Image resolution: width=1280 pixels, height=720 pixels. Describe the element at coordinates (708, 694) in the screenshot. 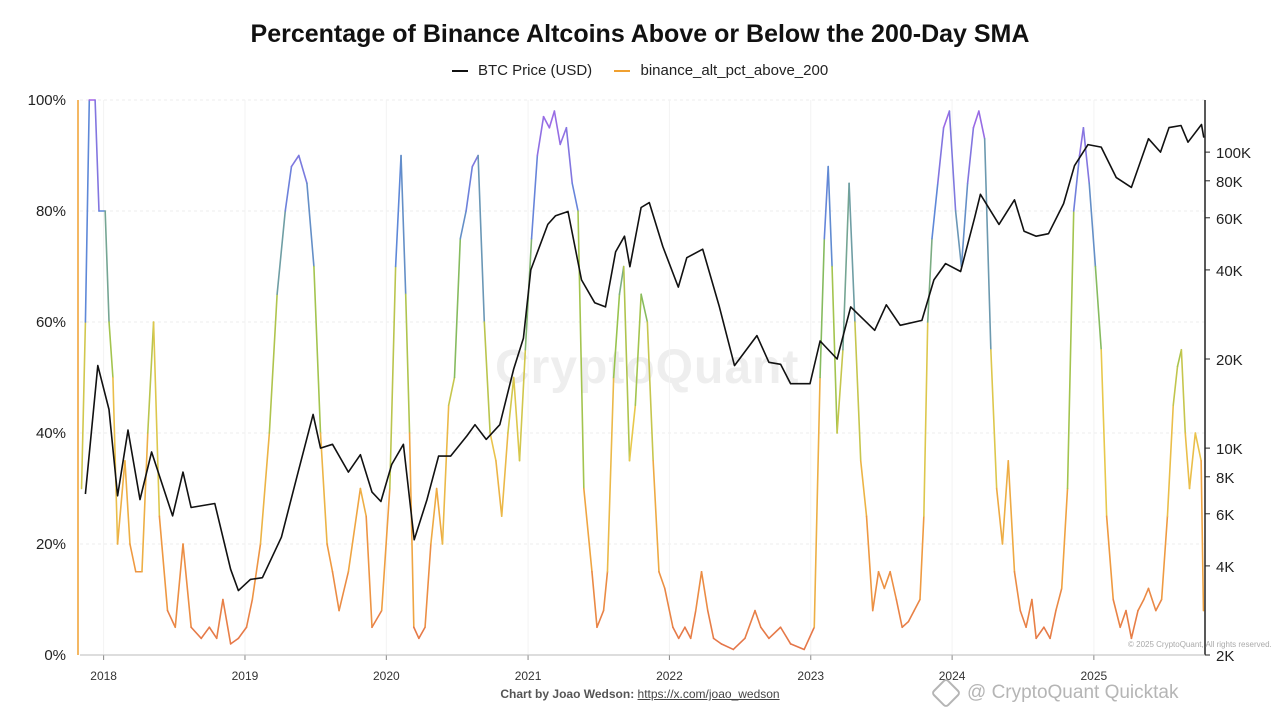

I see `credit-link: https://x.com/joao_wedson` at that location.